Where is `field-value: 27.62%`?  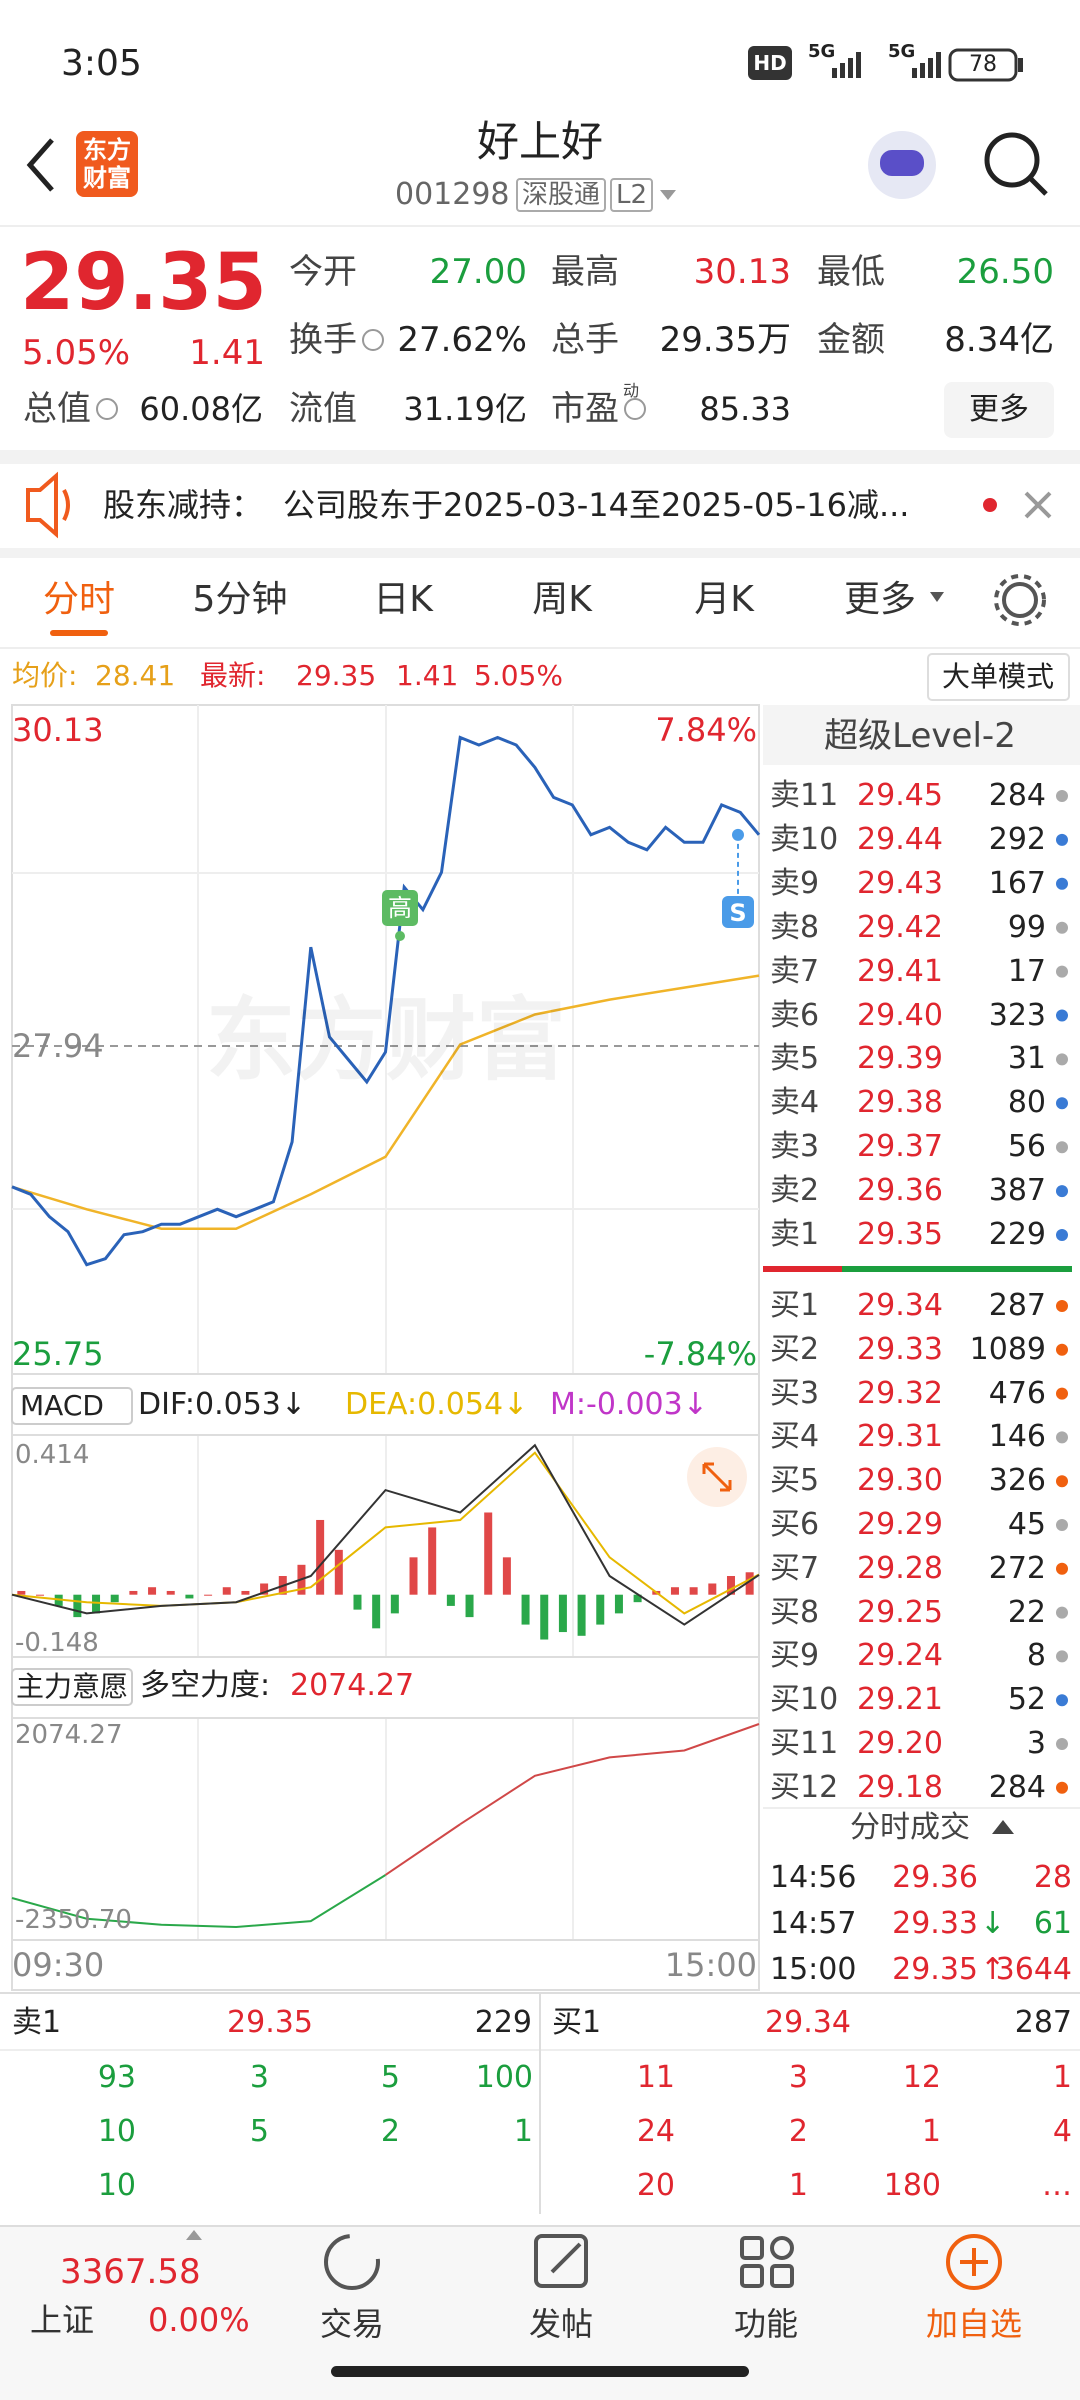
field-value: 27.62% is located at coordinates (462, 340).